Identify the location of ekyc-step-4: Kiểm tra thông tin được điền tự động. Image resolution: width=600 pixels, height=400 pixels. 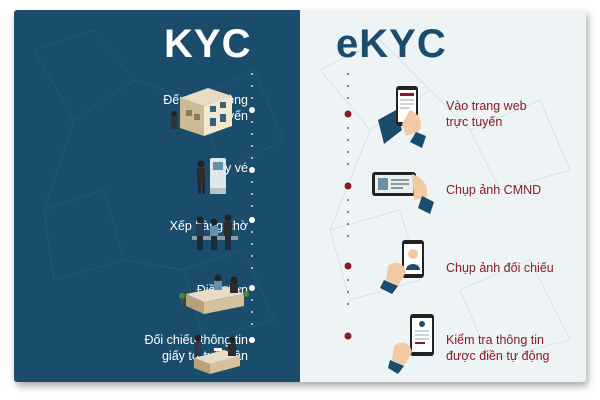
(516, 348).